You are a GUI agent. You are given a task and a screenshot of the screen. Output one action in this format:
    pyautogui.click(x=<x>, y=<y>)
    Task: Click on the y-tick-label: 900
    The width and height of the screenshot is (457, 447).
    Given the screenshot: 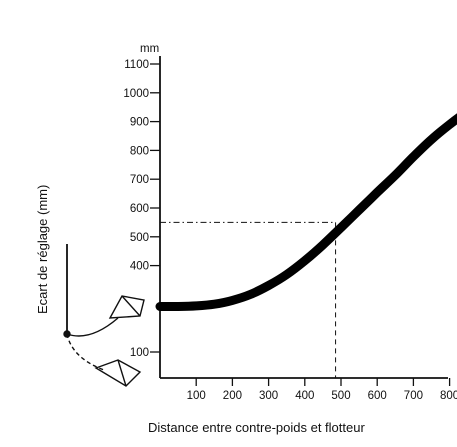 What is the action you would take?
    pyautogui.click(x=139, y=123)
    